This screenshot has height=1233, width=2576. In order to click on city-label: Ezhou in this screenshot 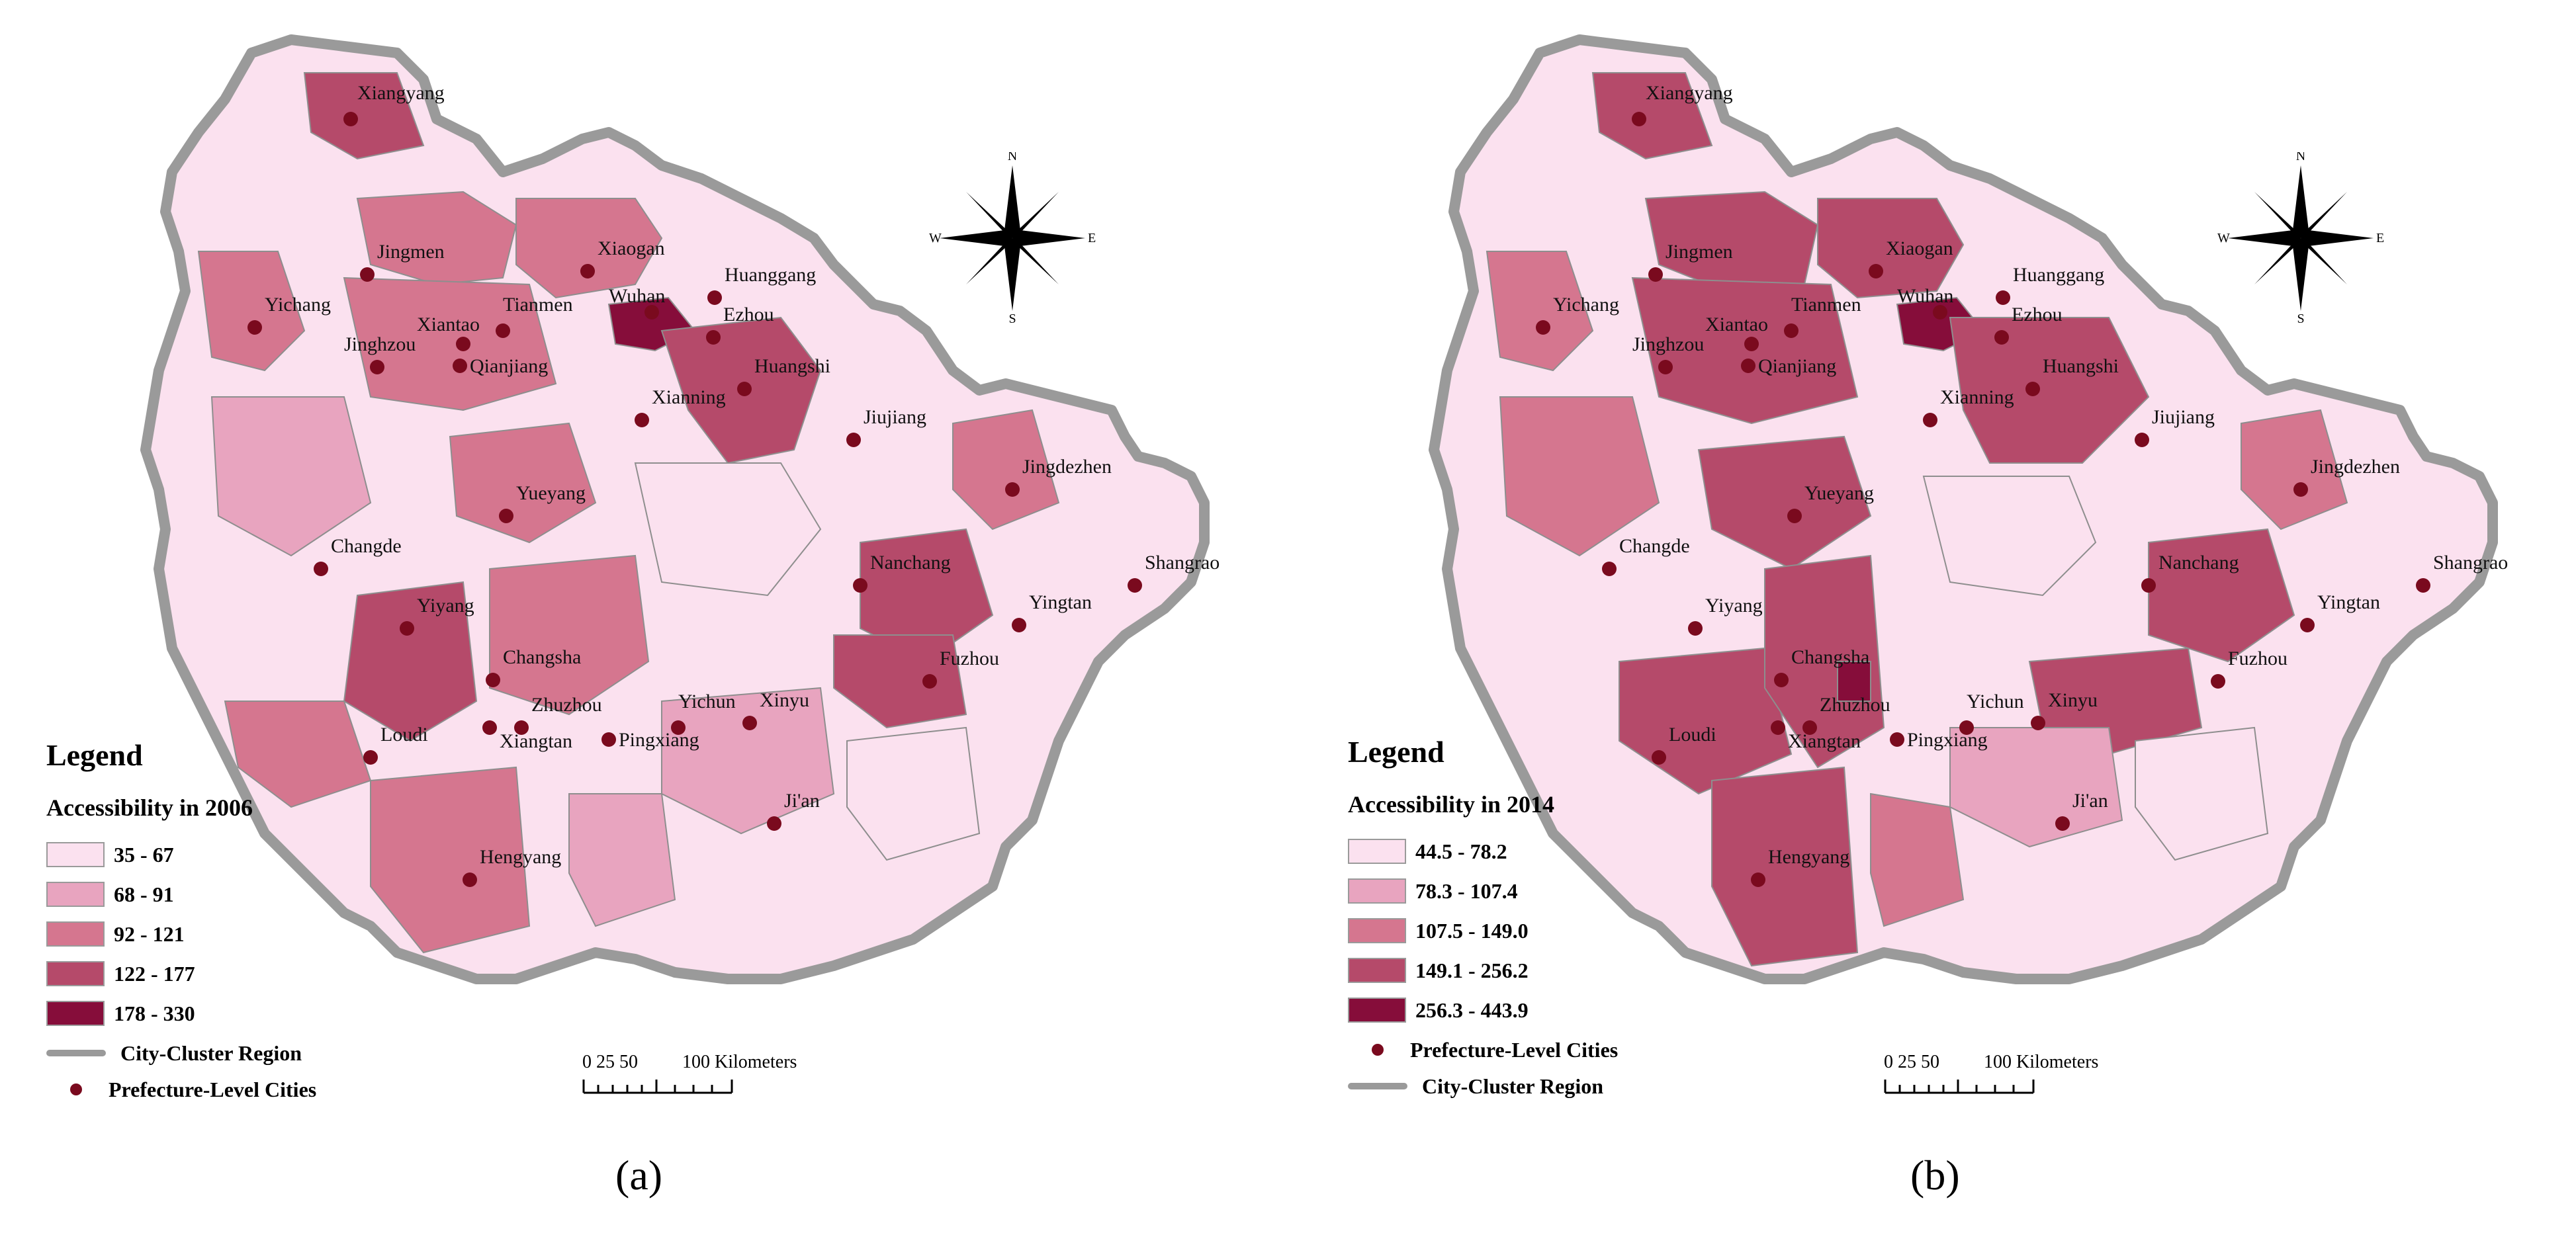, I will do `click(2037, 314)`.